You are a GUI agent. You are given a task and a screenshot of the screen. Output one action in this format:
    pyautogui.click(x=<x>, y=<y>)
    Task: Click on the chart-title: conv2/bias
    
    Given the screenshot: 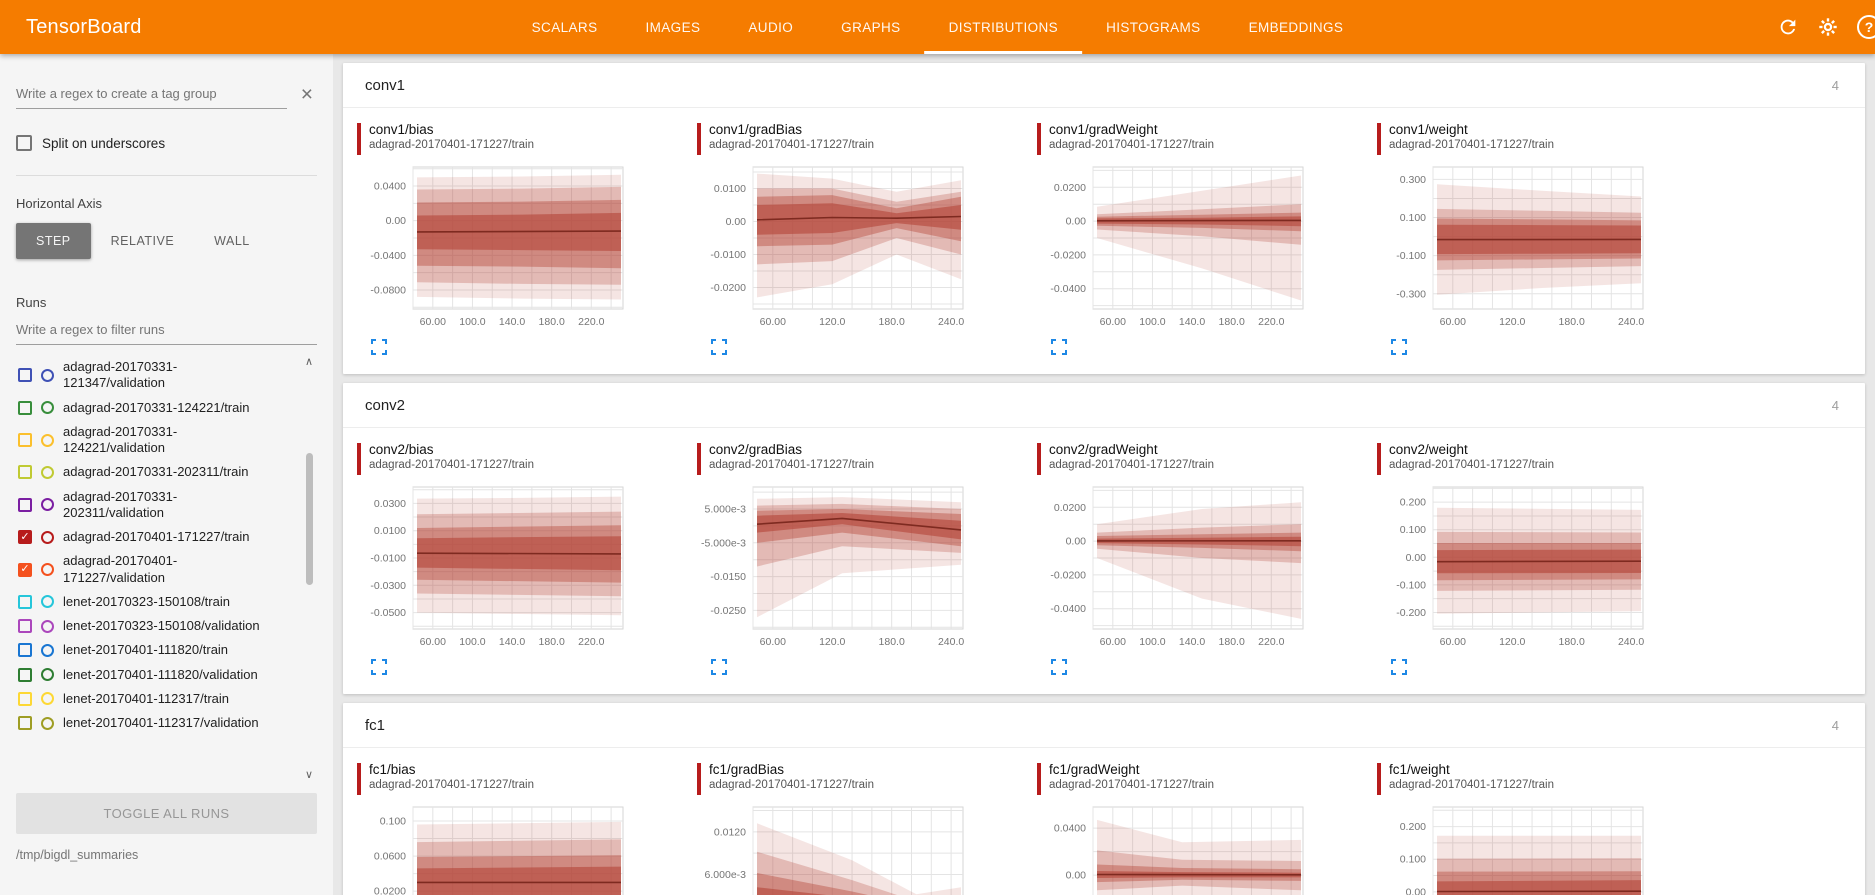 What is the action you would take?
    pyautogui.click(x=401, y=449)
    